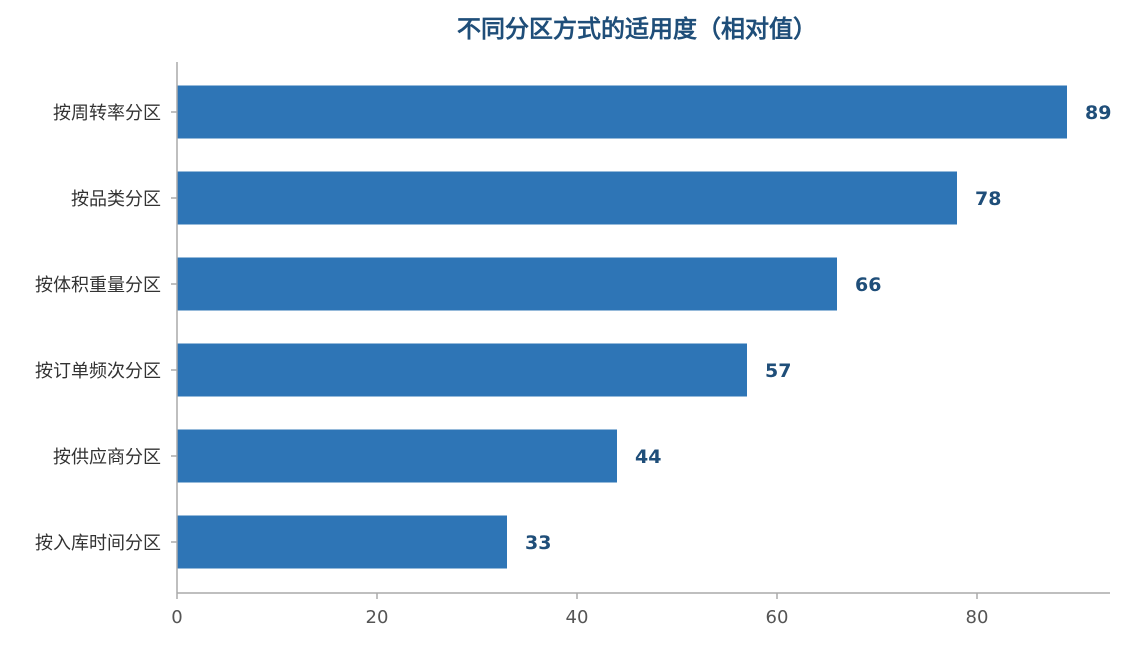 This screenshot has height=645, width=1124. Describe the element at coordinates (868, 285) in the screenshot. I see `value-label: 66` at that location.